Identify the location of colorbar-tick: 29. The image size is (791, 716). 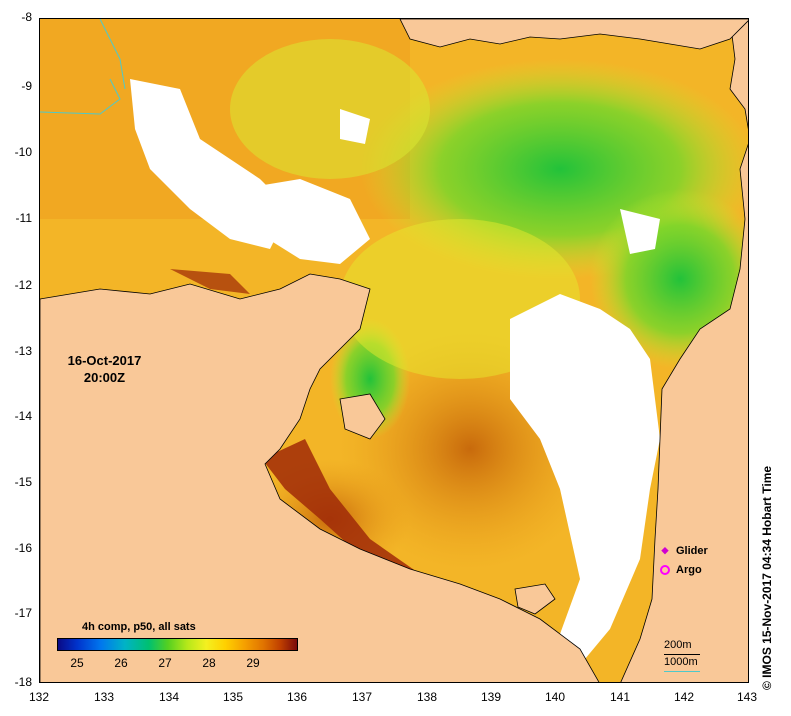
(253, 663).